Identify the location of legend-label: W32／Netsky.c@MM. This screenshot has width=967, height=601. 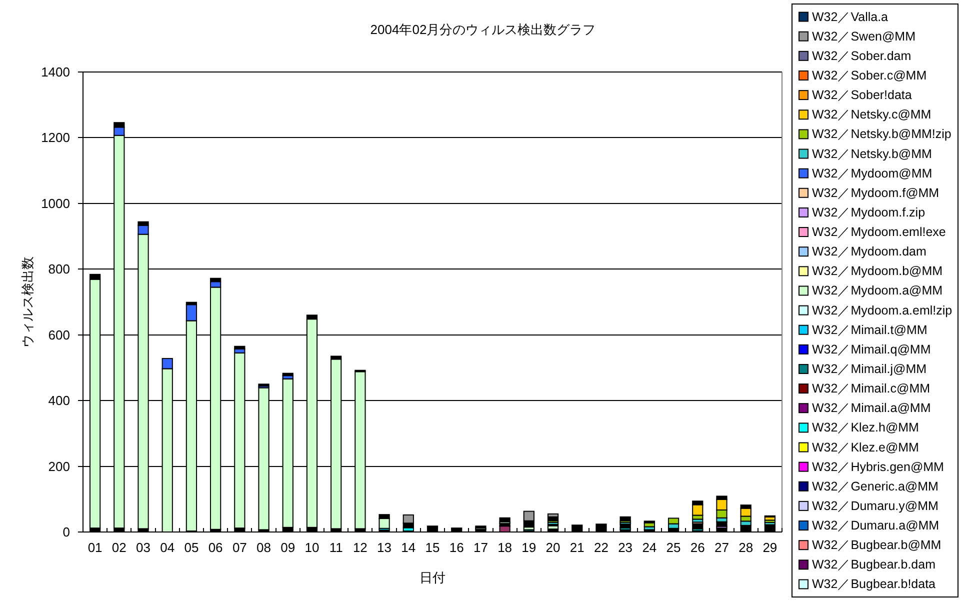
(872, 115).